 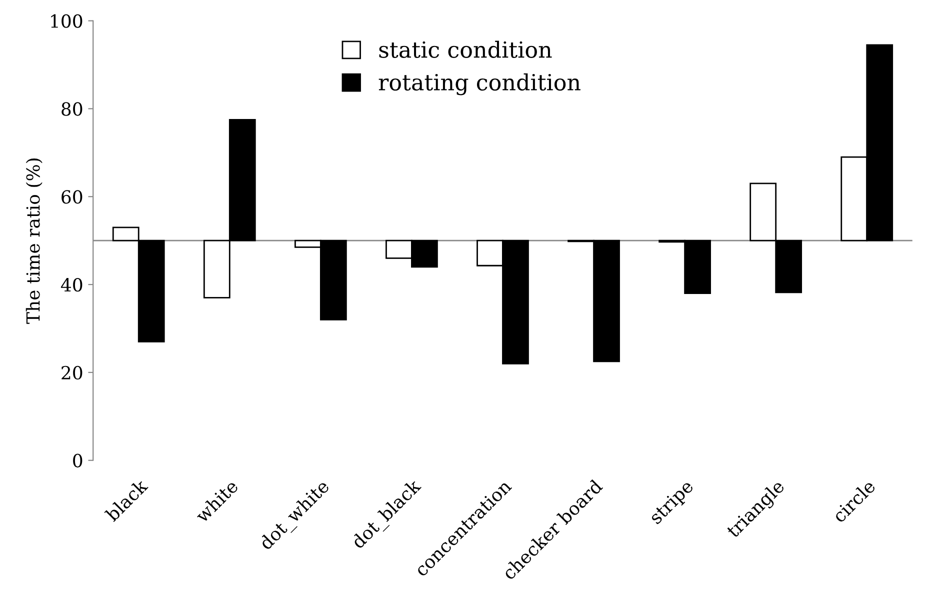 What do you see at coordinates (72, 197) in the screenshot?
I see `y-tick-label: 60` at bounding box center [72, 197].